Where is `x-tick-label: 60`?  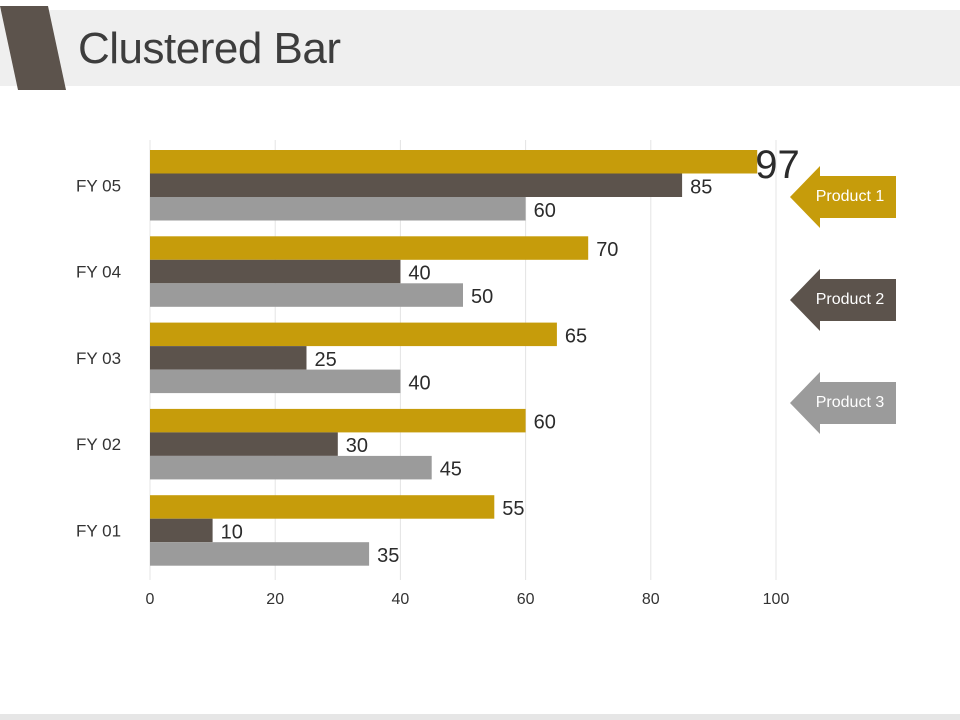 x-tick-label: 60 is located at coordinates (526, 599).